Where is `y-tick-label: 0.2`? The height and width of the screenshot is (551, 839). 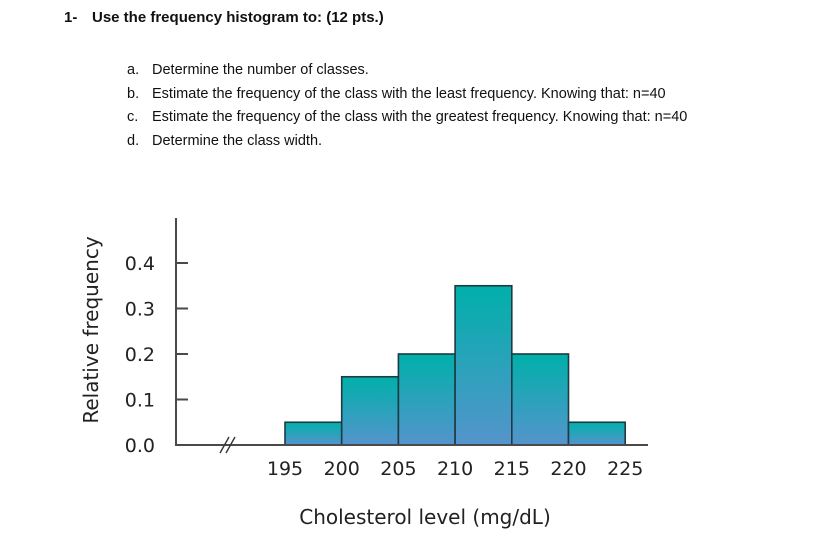
y-tick-label: 0.2 is located at coordinates (140, 355).